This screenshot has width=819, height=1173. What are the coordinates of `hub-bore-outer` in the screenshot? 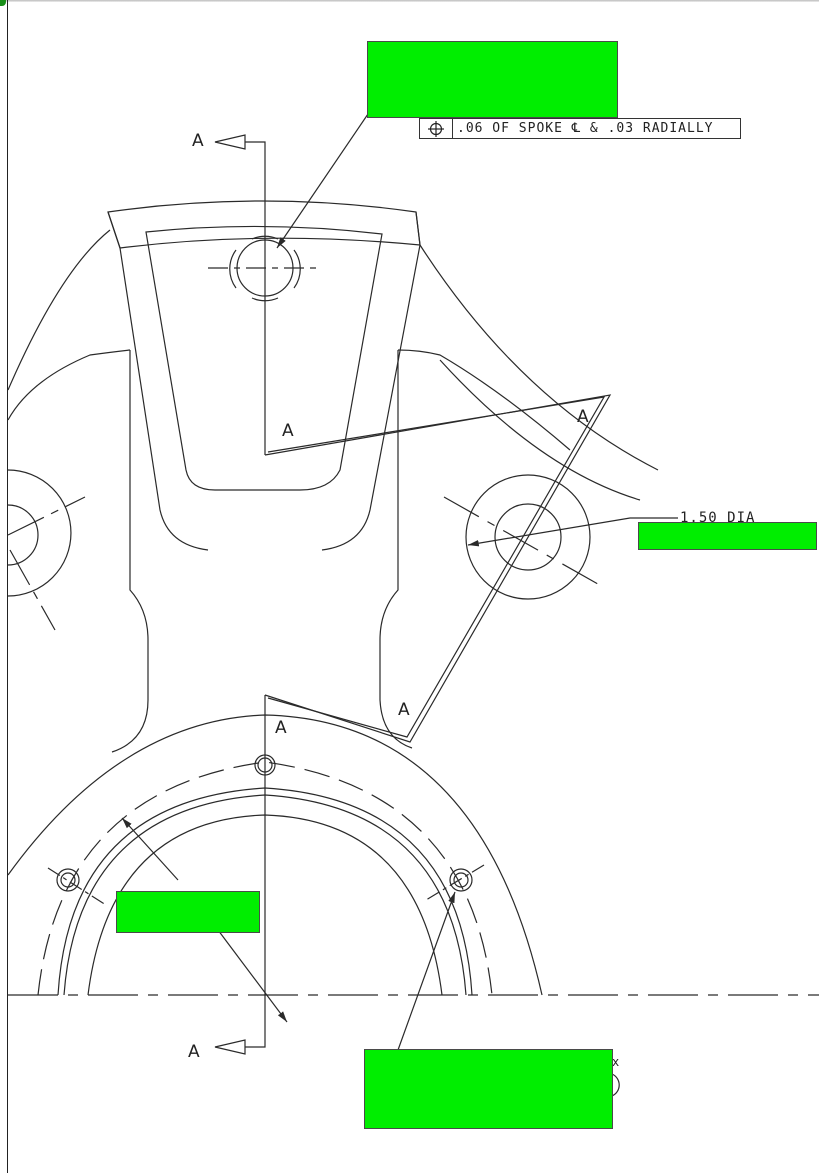 It's located at (265, 891).